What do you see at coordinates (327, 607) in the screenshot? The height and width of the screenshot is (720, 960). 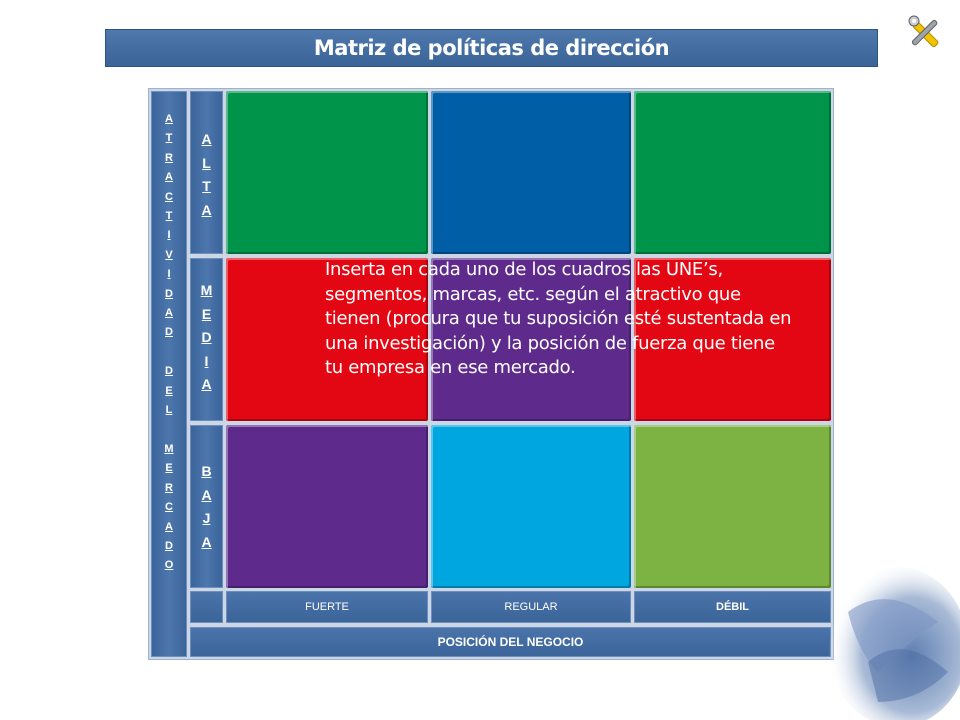 I see `column-label-fuerte: FUERTE` at bounding box center [327, 607].